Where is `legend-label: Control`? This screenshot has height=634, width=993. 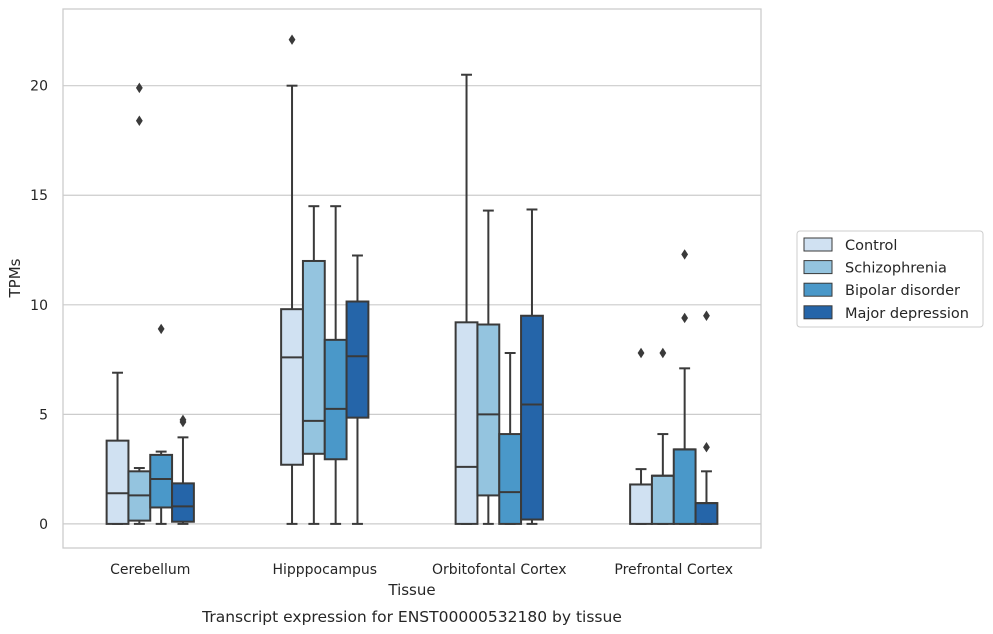
legend-label: Control is located at coordinates (871, 246).